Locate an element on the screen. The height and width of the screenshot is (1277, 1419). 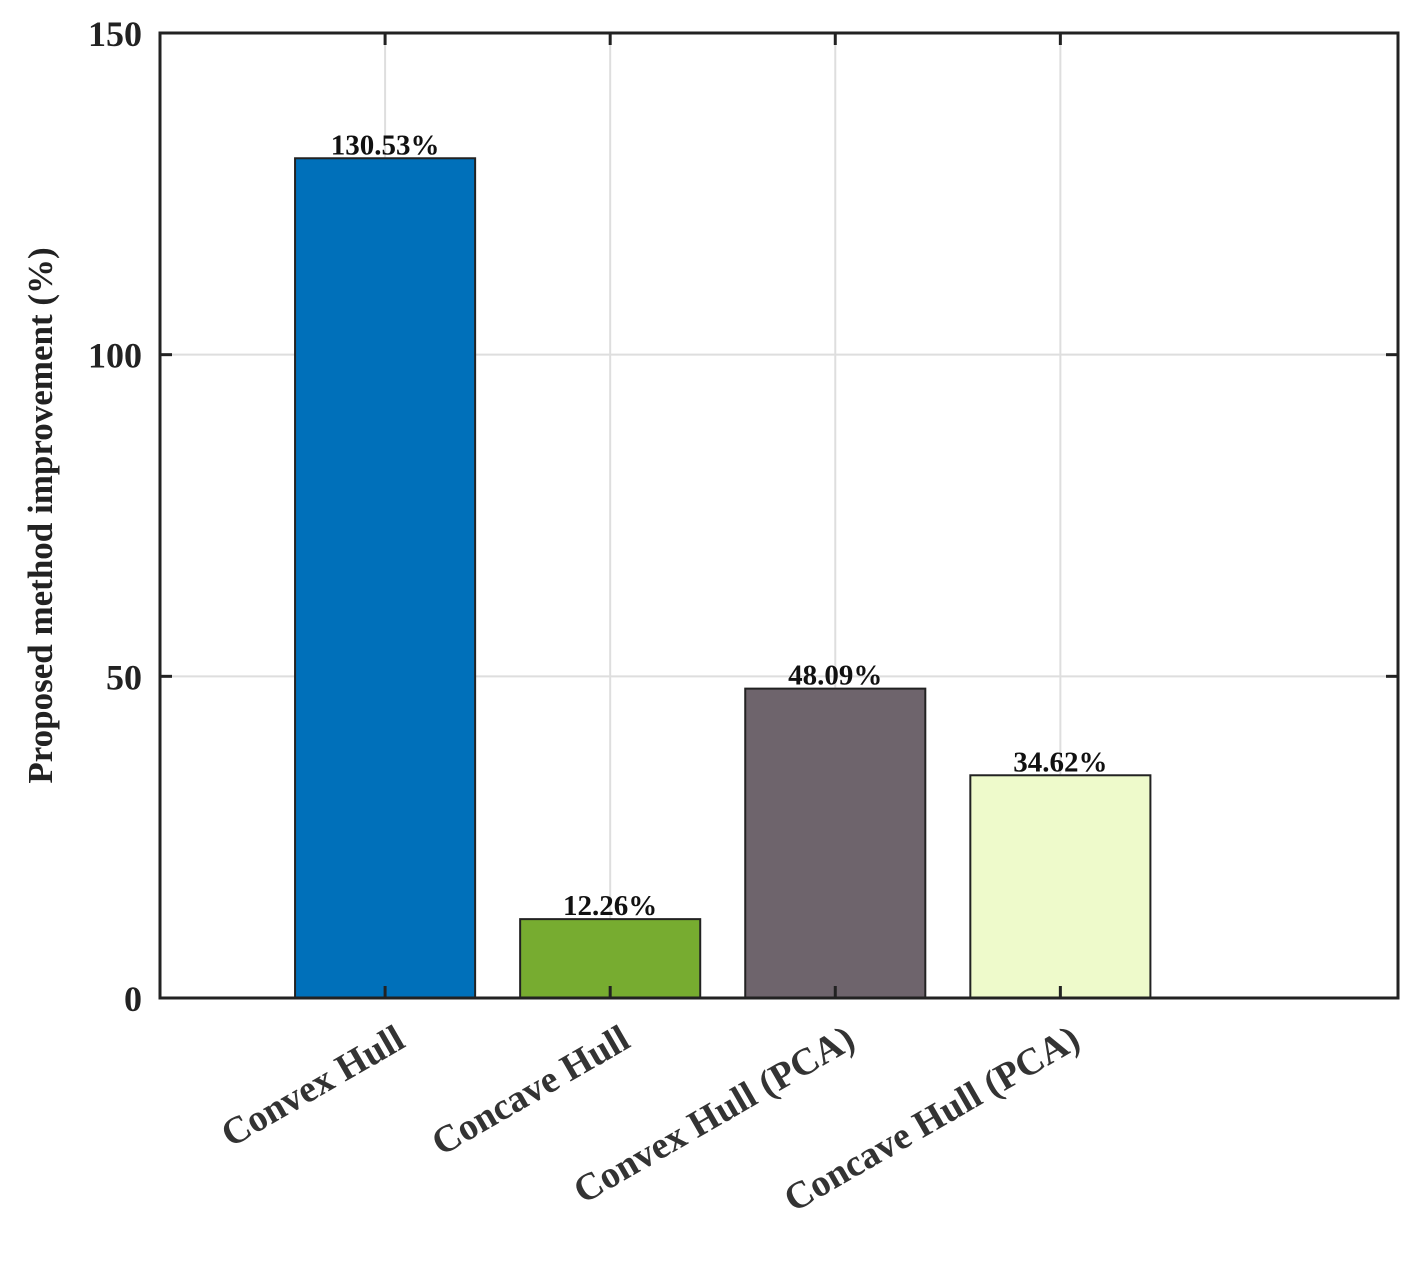
bar-value-label: 12.26% is located at coordinates (610, 906).